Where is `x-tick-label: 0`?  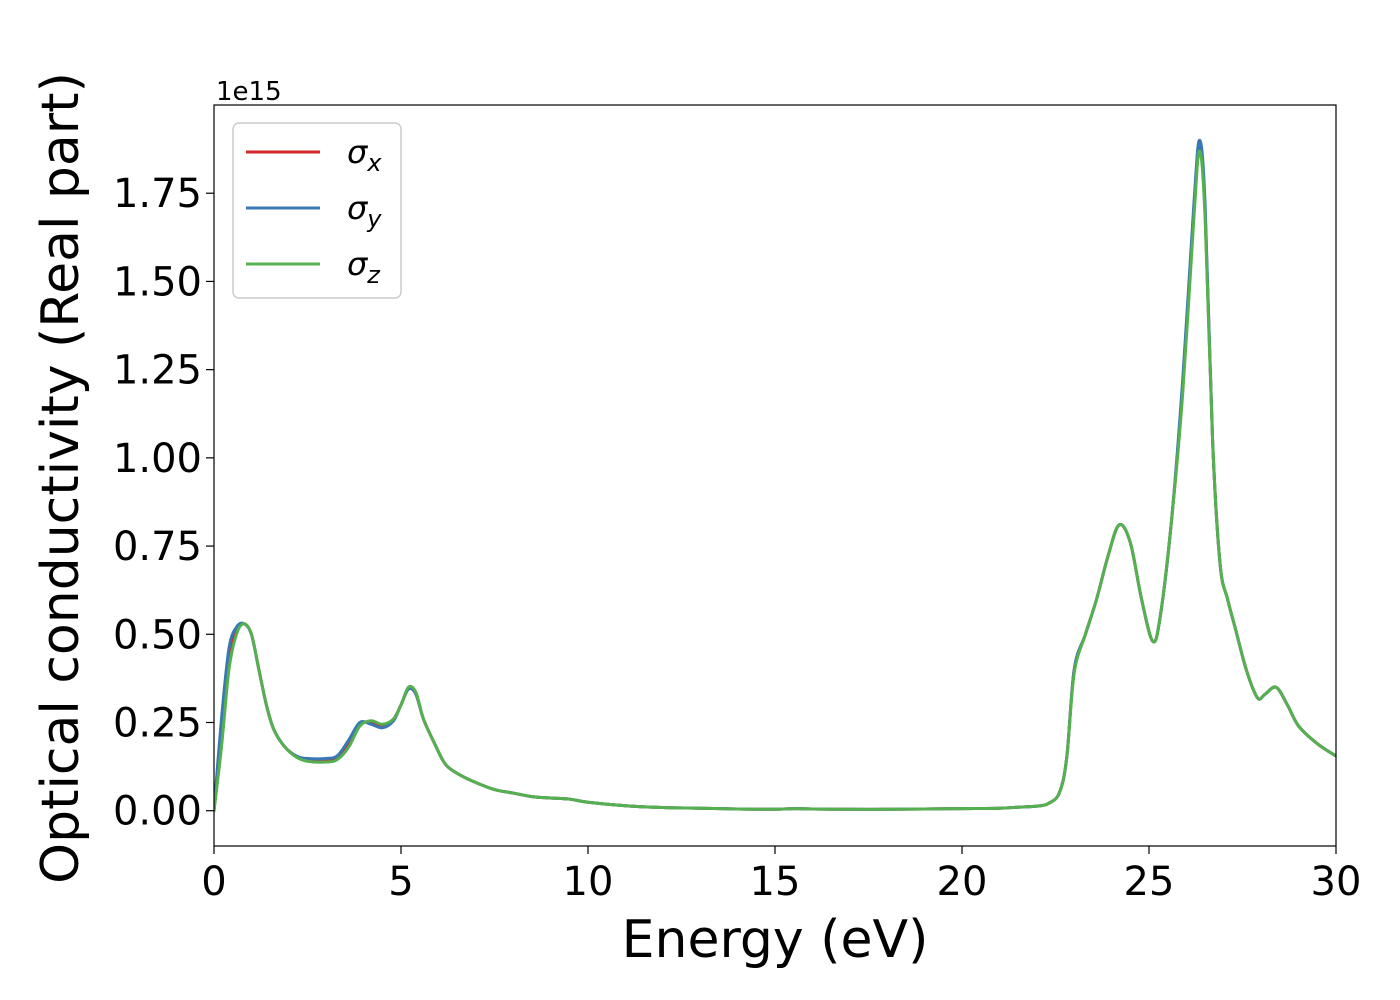
x-tick-label: 0 is located at coordinates (213, 882).